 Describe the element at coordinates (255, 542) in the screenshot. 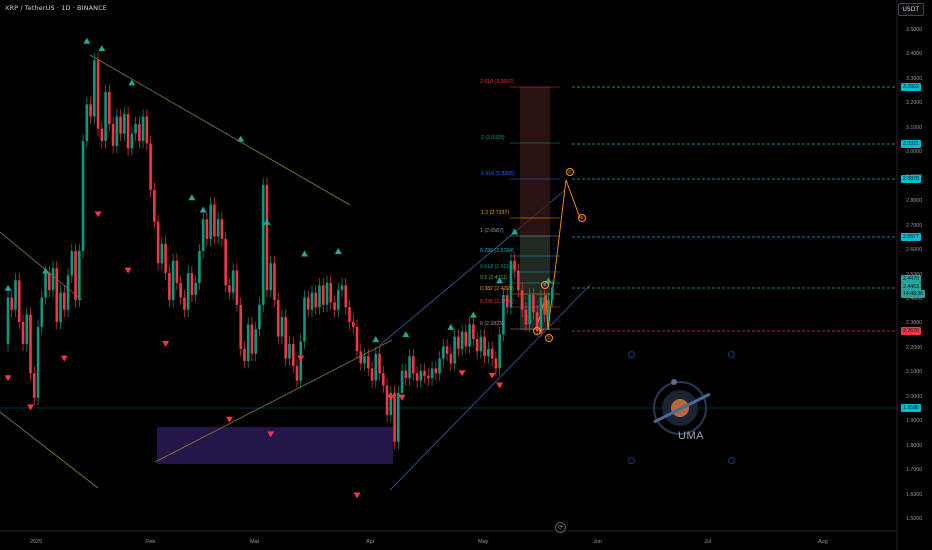

I see `time-tick-label: Mar` at that location.